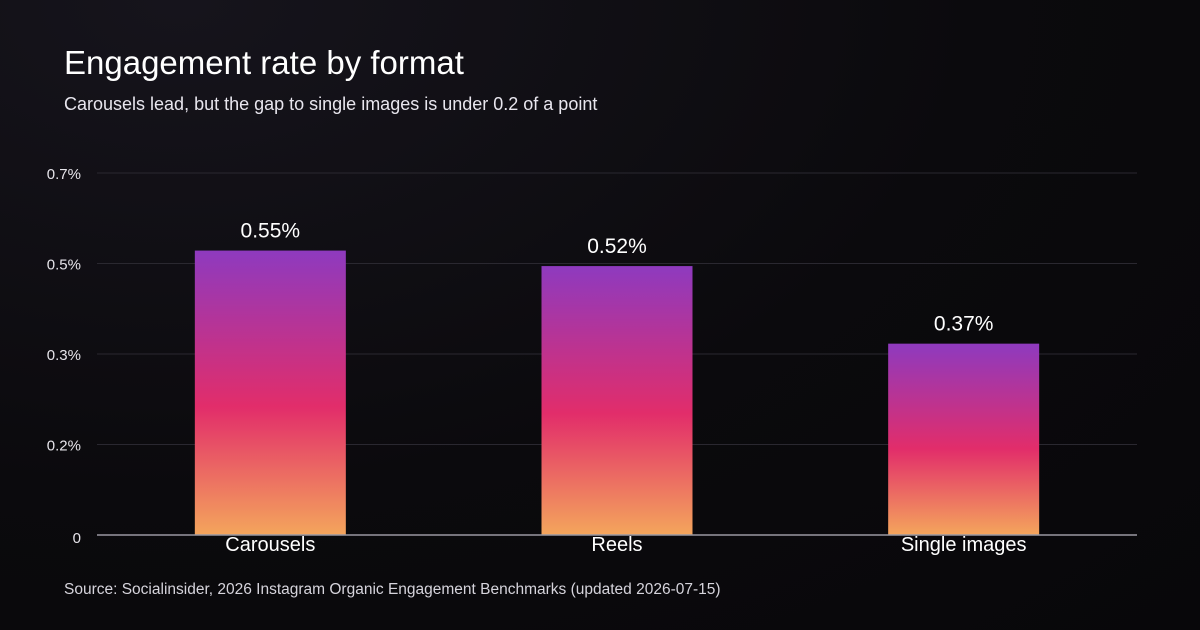 This screenshot has width=1200, height=630. What do you see at coordinates (617, 246) in the screenshot?
I see `data-label: 0.52%` at bounding box center [617, 246].